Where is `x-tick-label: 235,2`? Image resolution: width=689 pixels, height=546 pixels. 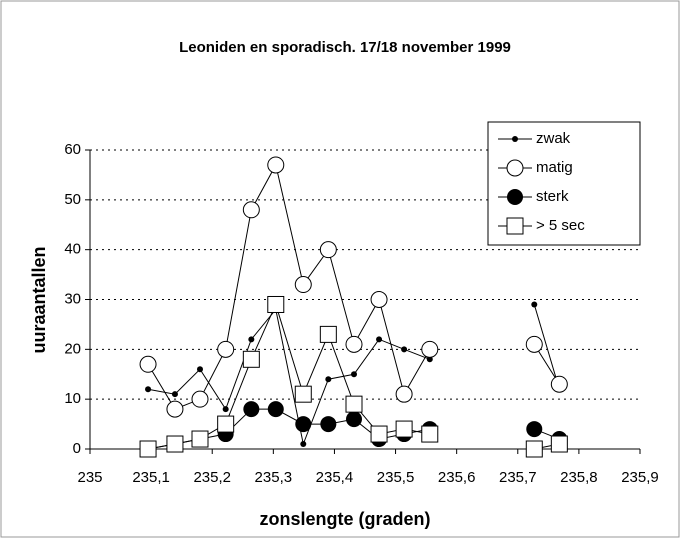
x-tick-label: 235,2 is located at coordinates (212, 477).